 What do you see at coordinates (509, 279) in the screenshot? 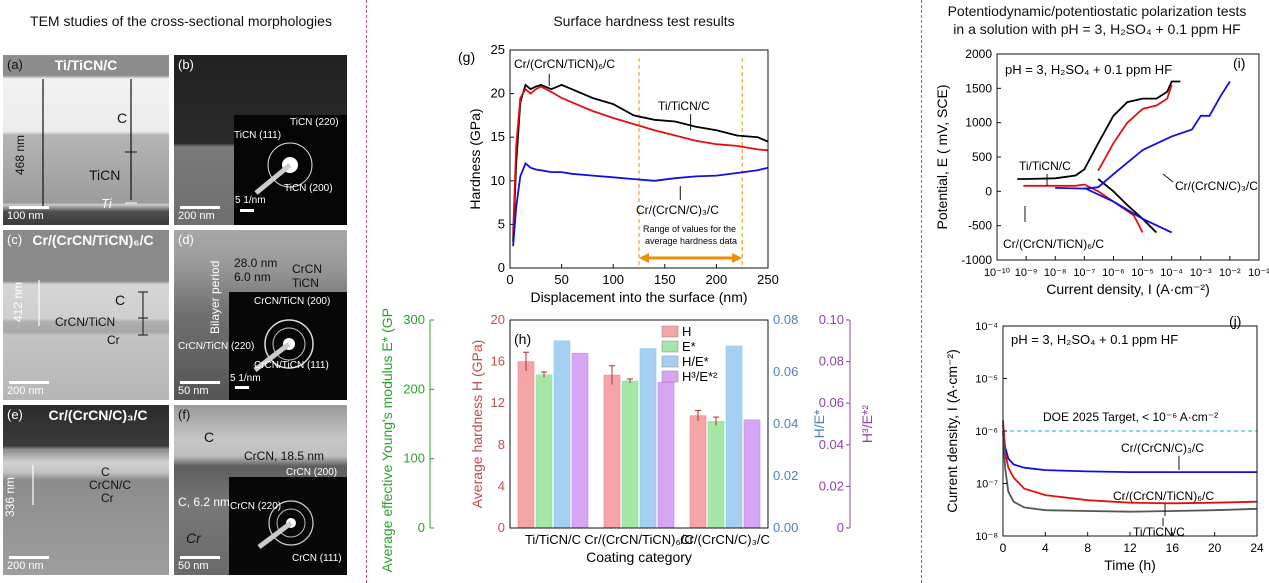
I see `x-tick-label-g: 0` at bounding box center [509, 279].